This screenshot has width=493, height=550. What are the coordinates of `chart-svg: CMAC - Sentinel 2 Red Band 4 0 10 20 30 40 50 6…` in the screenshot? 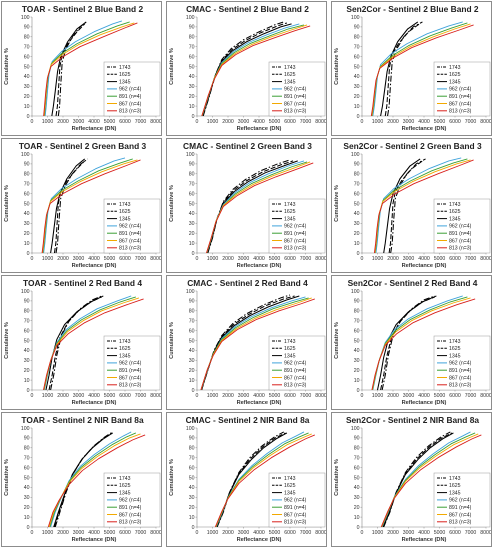 It's located at (247, 342).